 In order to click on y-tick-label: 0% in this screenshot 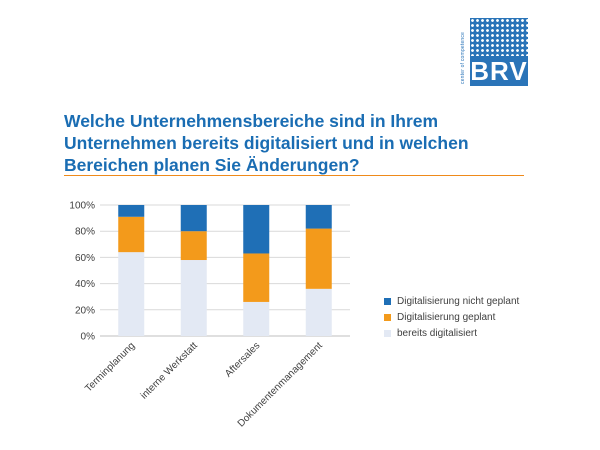, I will do `click(88, 337)`.